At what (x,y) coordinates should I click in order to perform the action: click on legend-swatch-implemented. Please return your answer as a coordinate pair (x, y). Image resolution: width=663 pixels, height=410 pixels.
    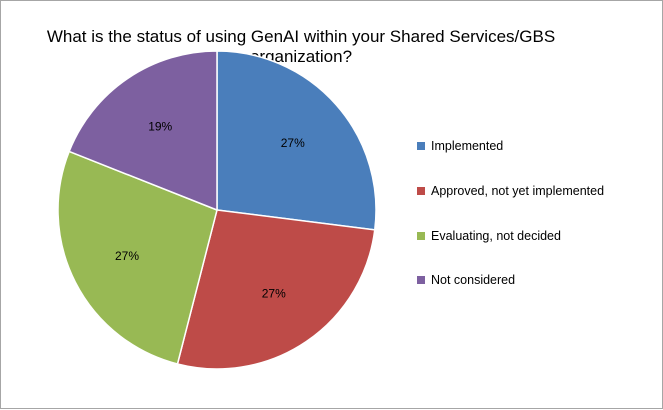
    Looking at the image, I should click on (421, 146).